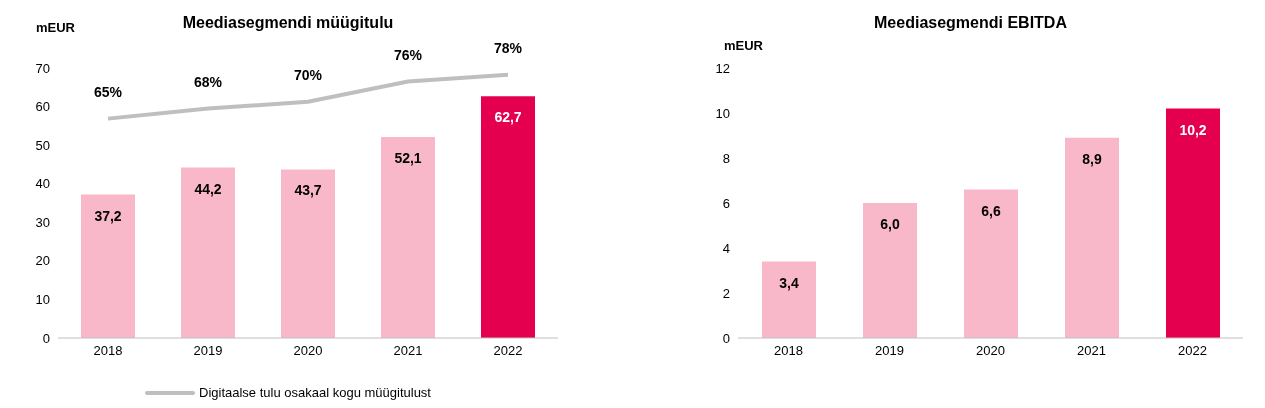 This screenshot has height=408, width=1265. I want to click on data-label: 10,2, so click(1193, 129).